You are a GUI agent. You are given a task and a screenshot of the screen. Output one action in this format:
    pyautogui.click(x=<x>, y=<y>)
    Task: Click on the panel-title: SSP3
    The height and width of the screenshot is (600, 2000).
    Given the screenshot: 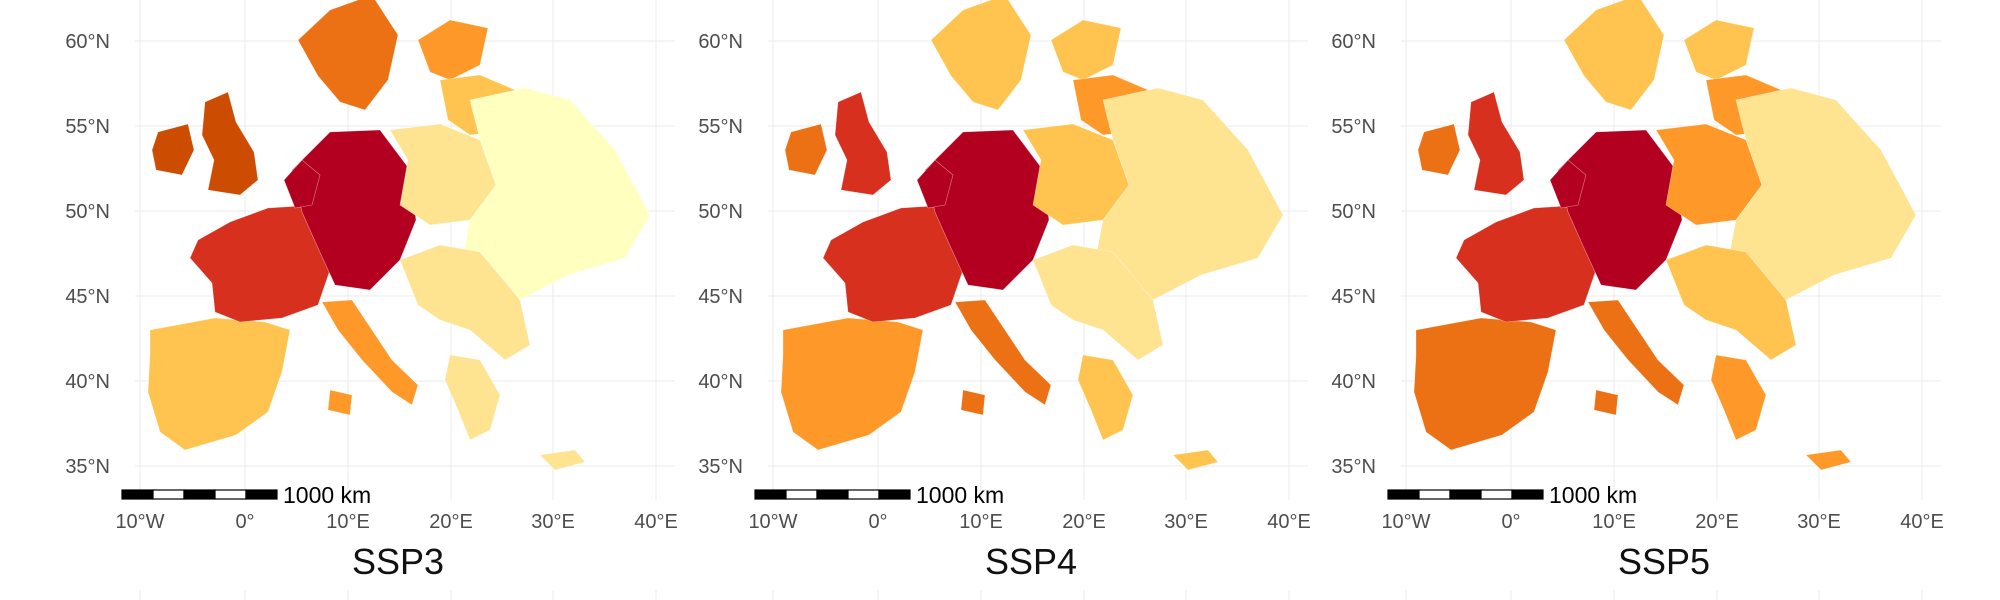 What is the action you would take?
    pyautogui.click(x=398, y=561)
    